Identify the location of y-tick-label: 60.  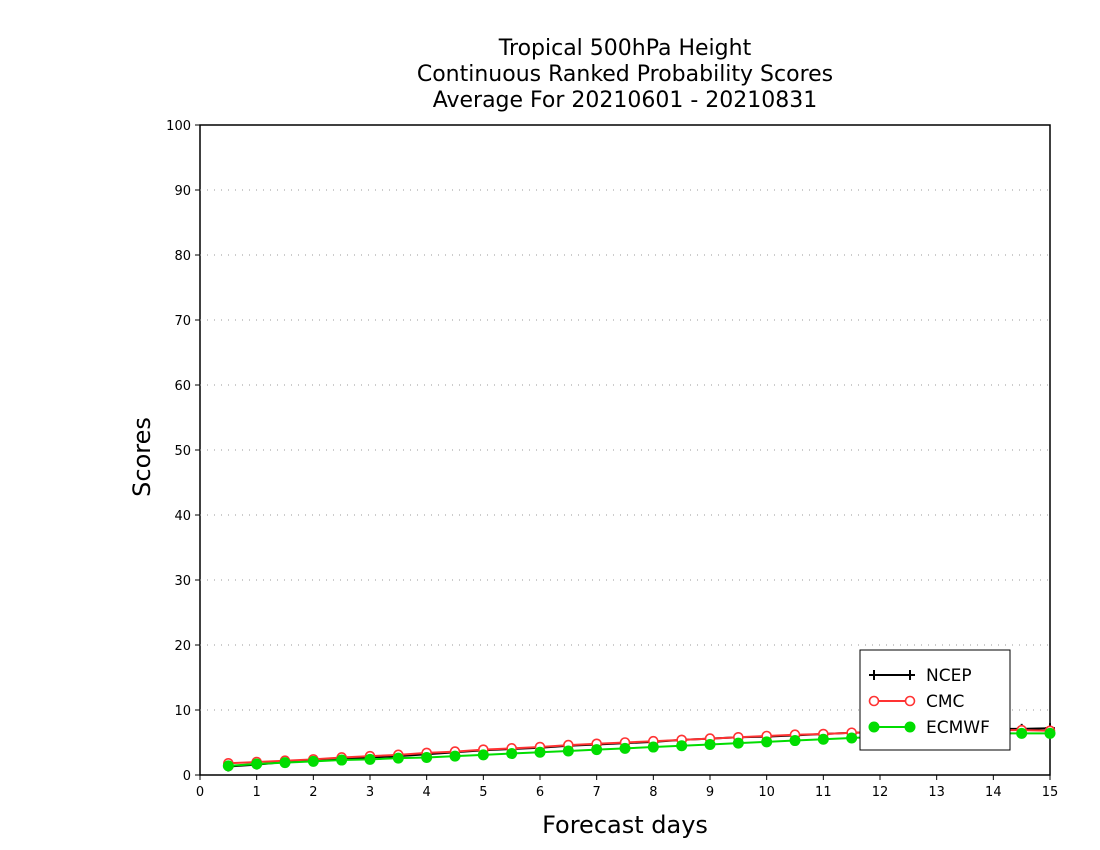
(182, 386).